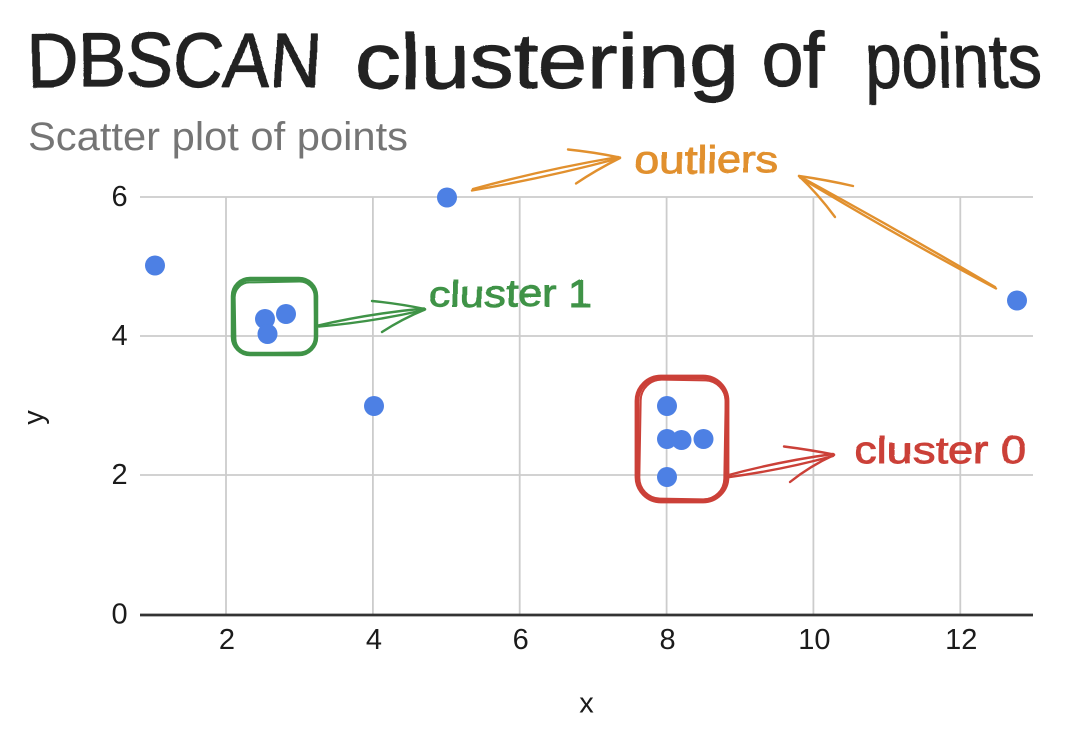 The width and height of the screenshot is (1068, 732). Describe the element at coordinates (794, 61) in the screenshot. I see `svg-text: of` at that location.